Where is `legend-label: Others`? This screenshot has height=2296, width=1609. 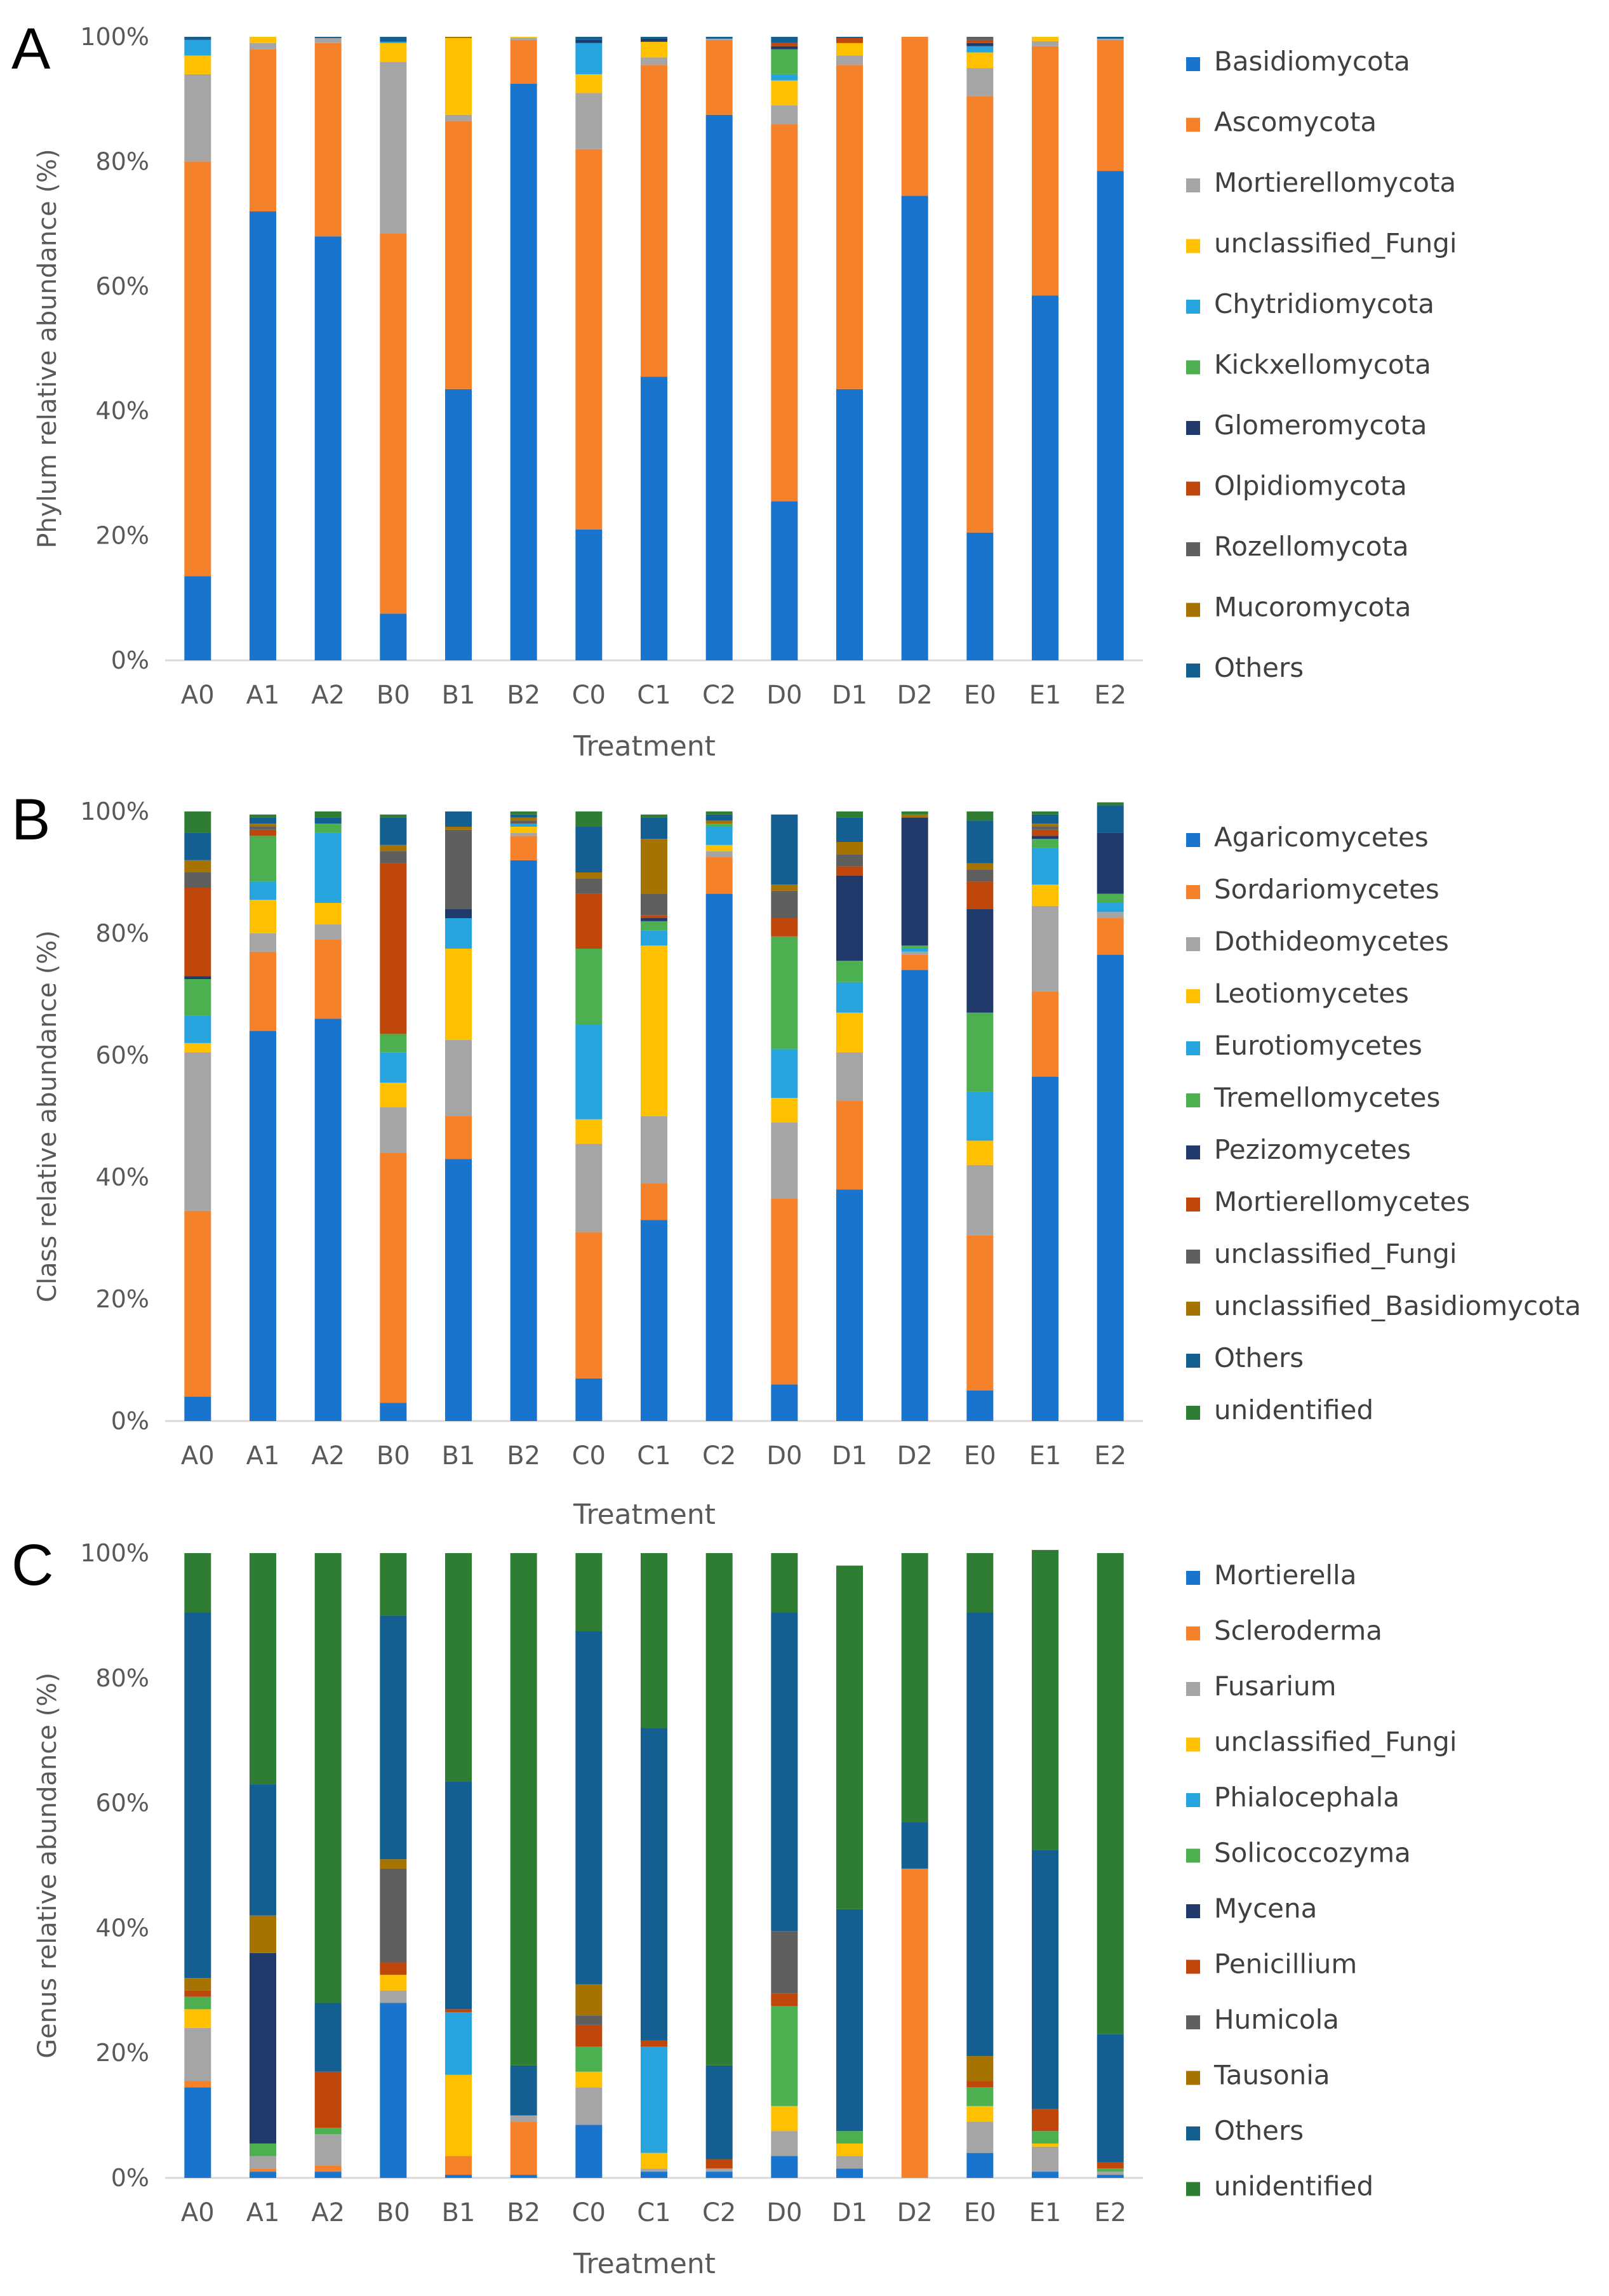
legend-label: Others is located at coordinates (1259, 667).